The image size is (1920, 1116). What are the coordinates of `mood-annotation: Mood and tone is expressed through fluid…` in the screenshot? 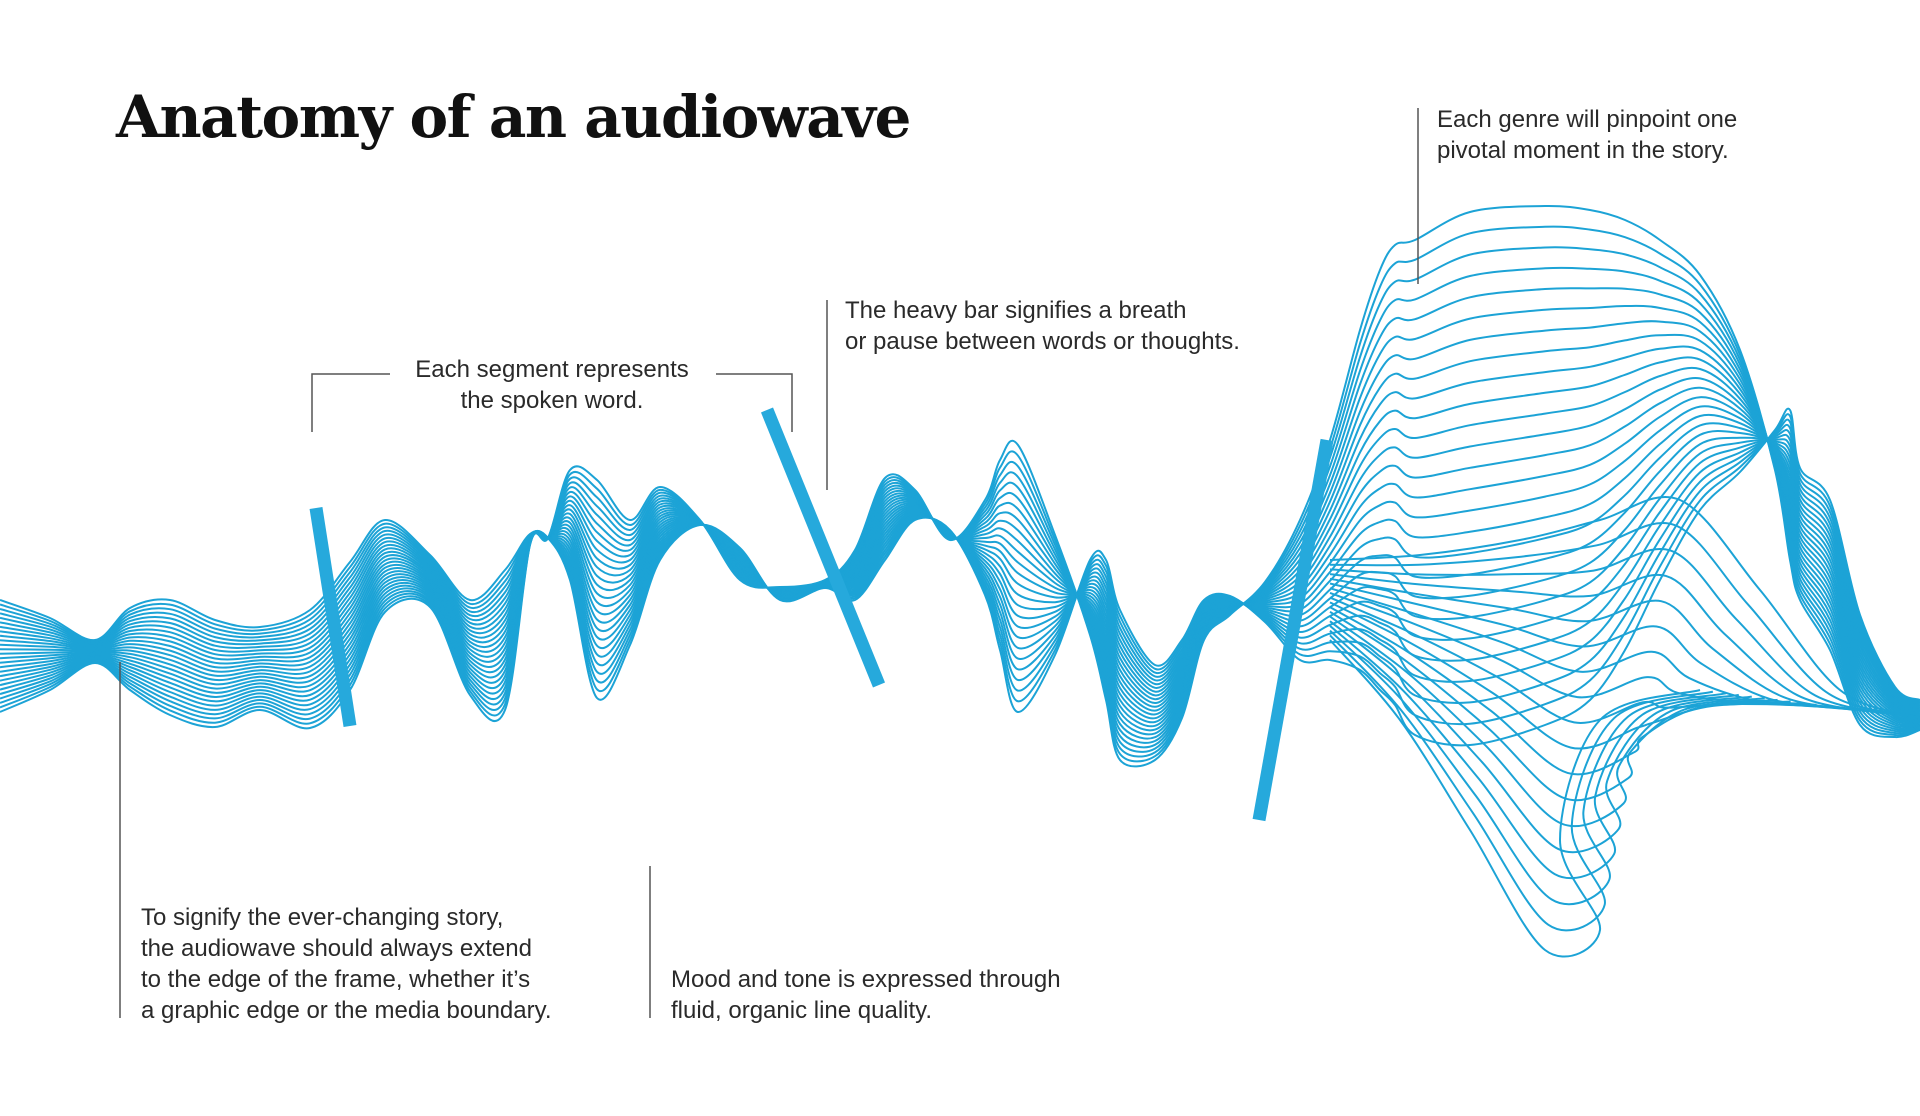 It's located at (866, 995).